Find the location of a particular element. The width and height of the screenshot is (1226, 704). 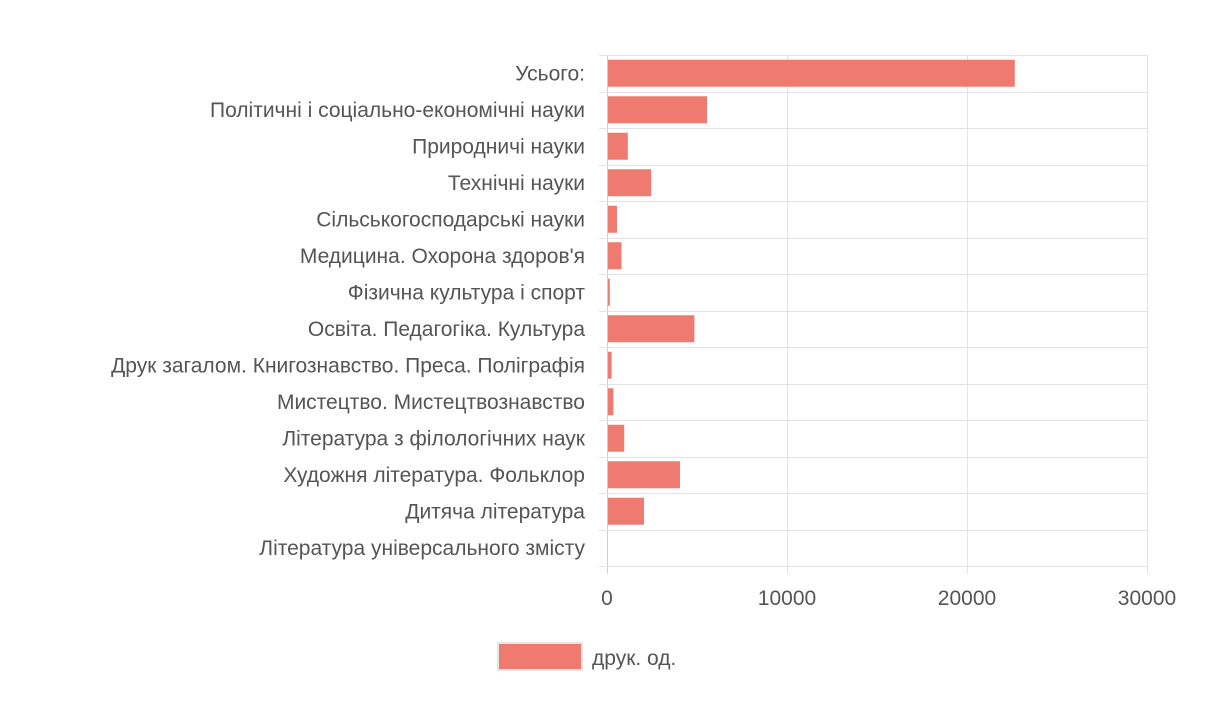

x-tick-label: 10000 is located at coordinates (787, 598).